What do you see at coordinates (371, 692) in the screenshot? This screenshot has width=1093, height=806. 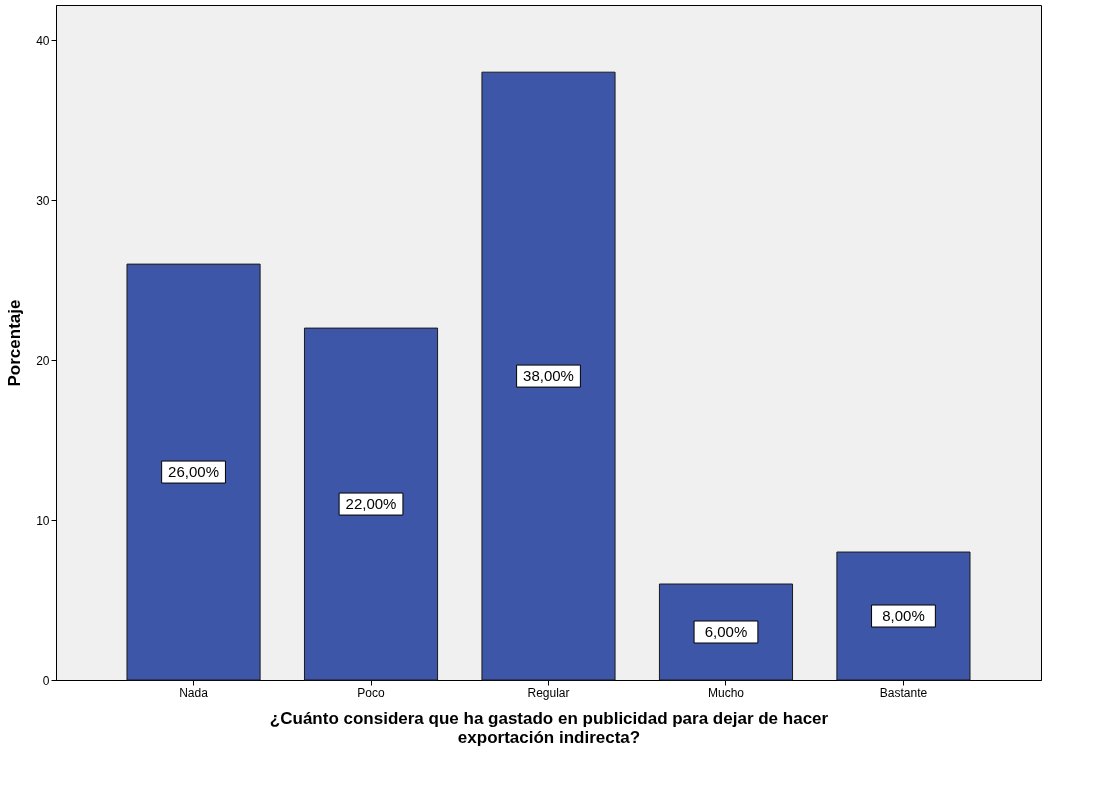 I see `x-tick-label: Poco` at bounding box center [371, 692].